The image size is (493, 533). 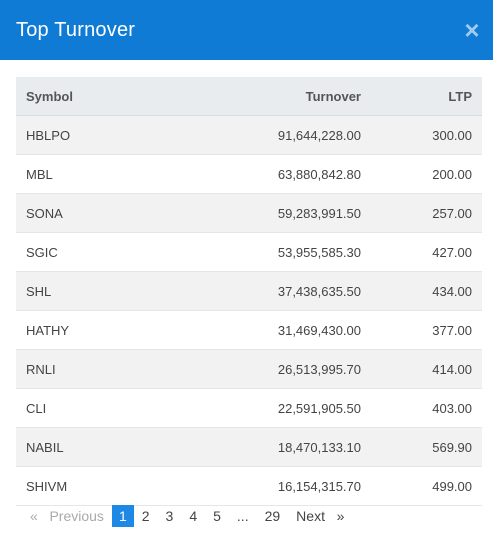 I want to click on cell-symbol: NABIL, so click(x=96, y=447).